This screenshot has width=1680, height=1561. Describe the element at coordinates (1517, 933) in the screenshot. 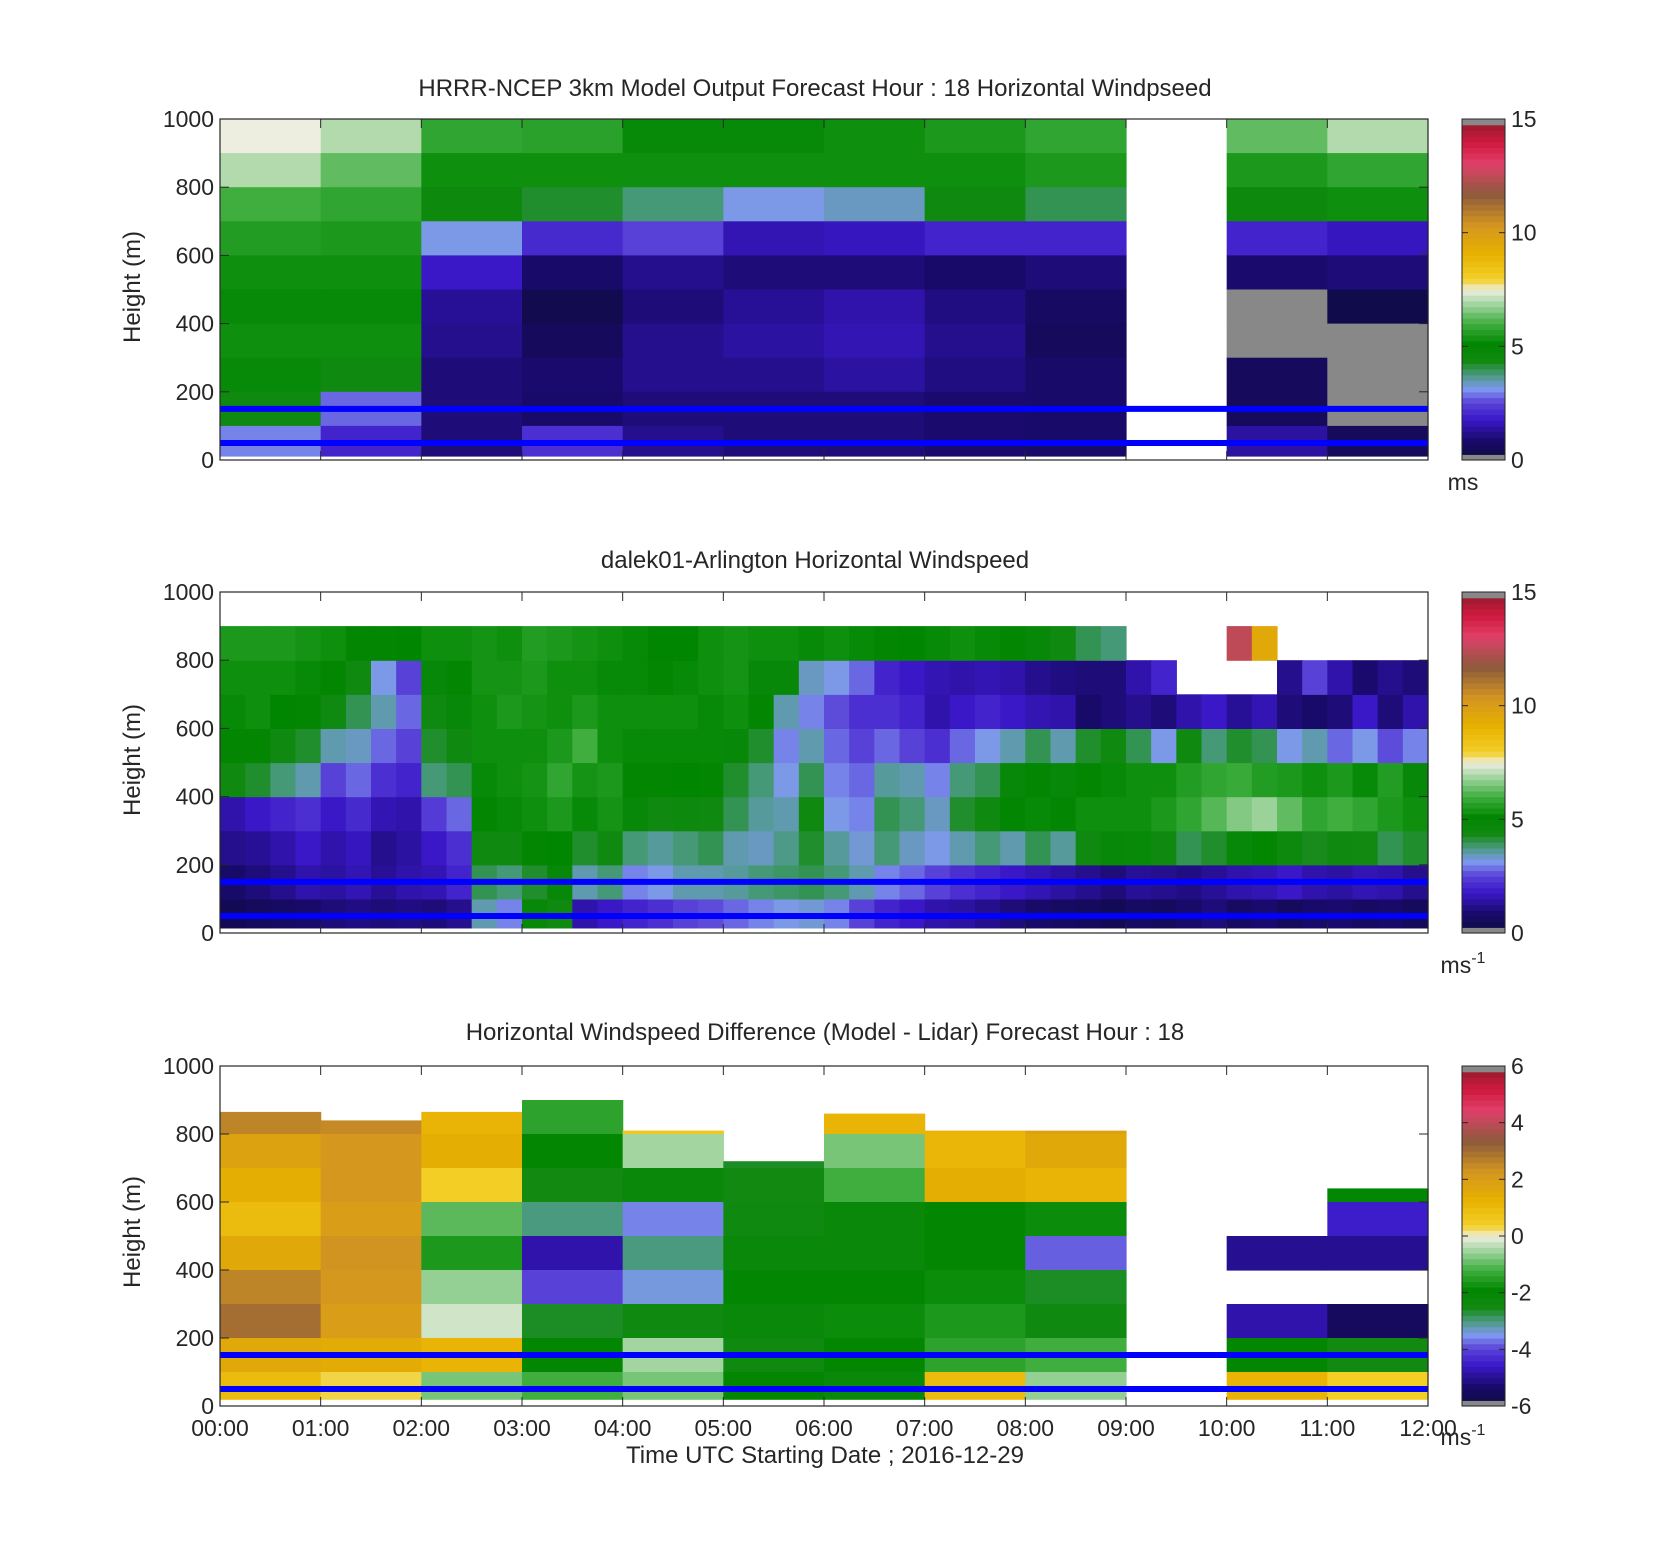

I see `colorbar-tick-label: 0` at that location.